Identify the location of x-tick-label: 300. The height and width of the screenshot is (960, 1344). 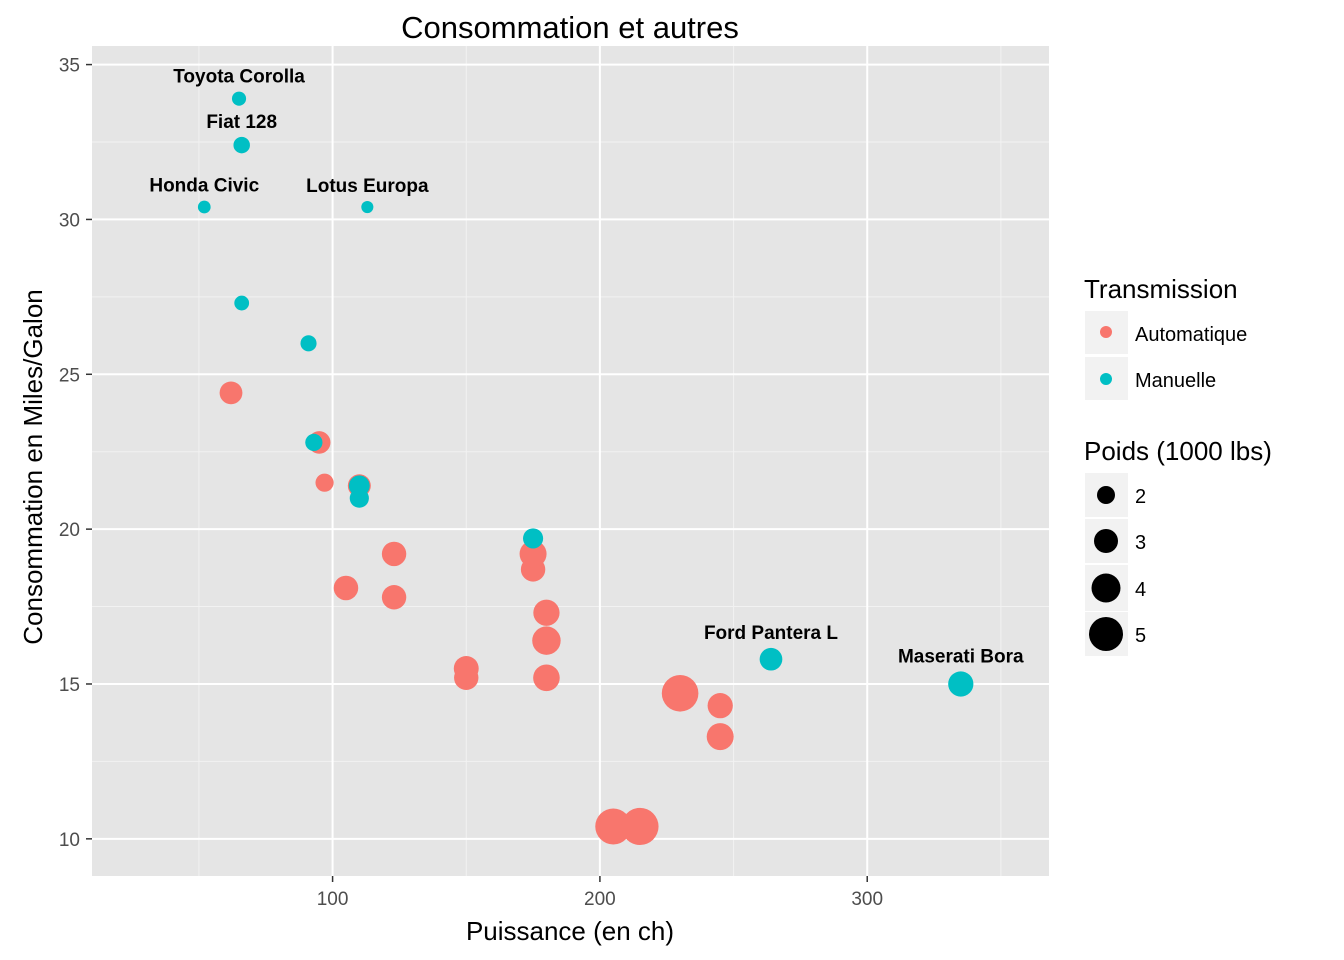
(867, 899).